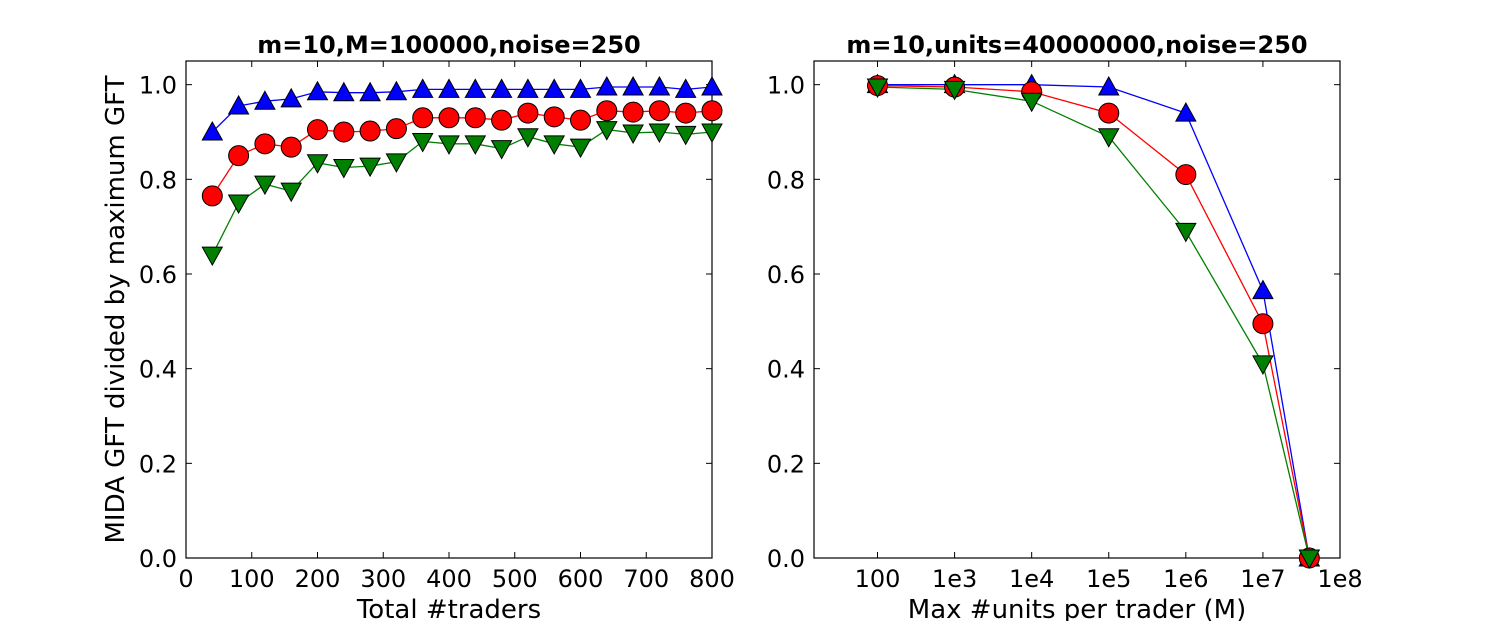  I want to click on left-chart-title: m=10,M=100000,noise=250, so click(449, 45).